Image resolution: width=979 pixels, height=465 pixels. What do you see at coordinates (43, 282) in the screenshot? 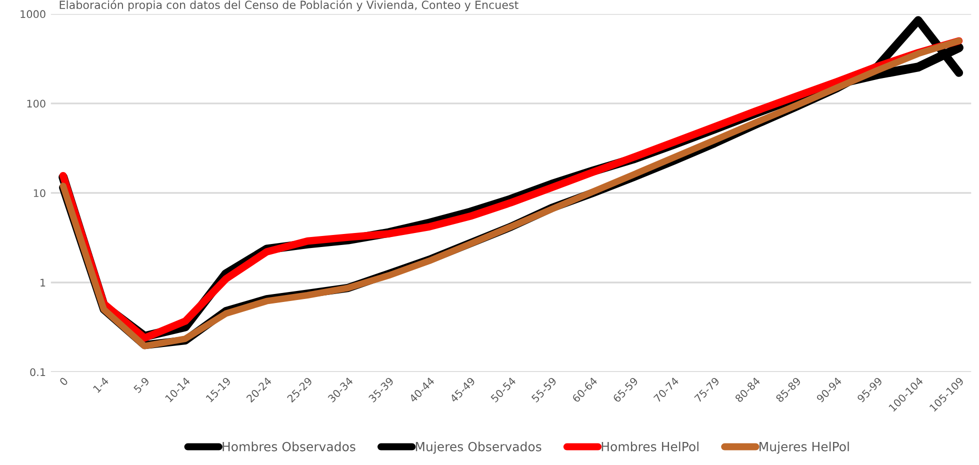
I see `y-tick-label: 1` at bounding box center [43, 282].